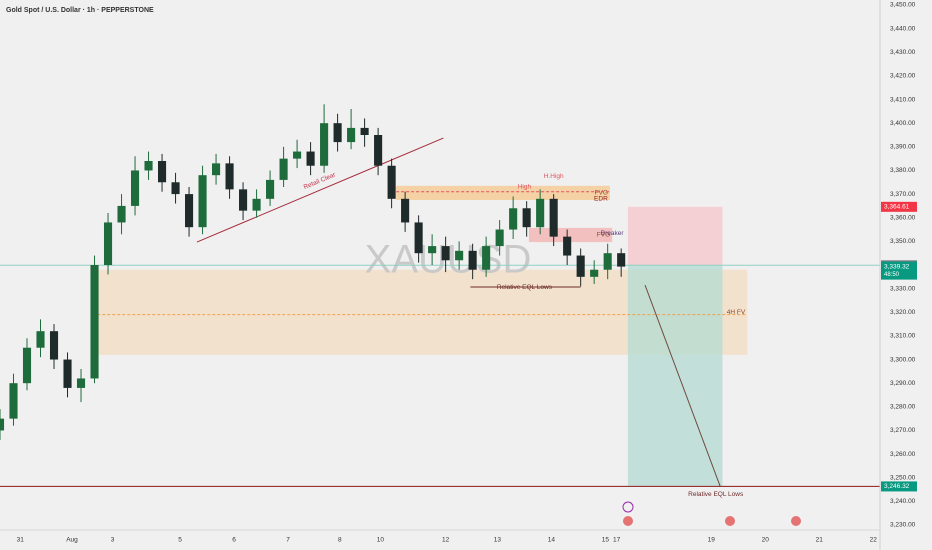  Describe the element at coordinates (766, 540) in the screenshot. I see `x-tick-label: 20` at that location.